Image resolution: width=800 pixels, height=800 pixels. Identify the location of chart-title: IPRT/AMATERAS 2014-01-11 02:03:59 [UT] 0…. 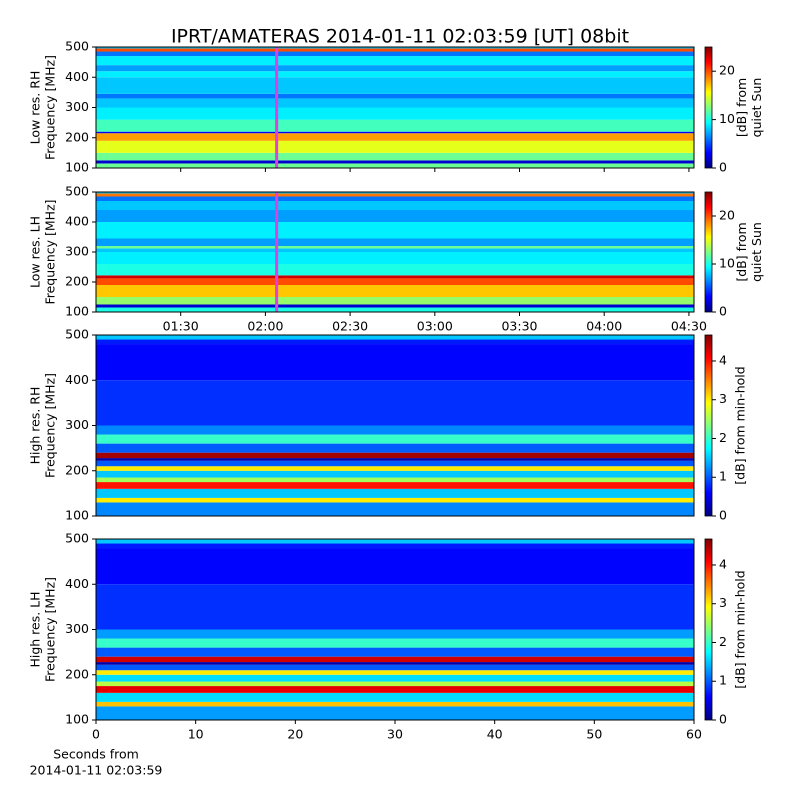
(400, 37).